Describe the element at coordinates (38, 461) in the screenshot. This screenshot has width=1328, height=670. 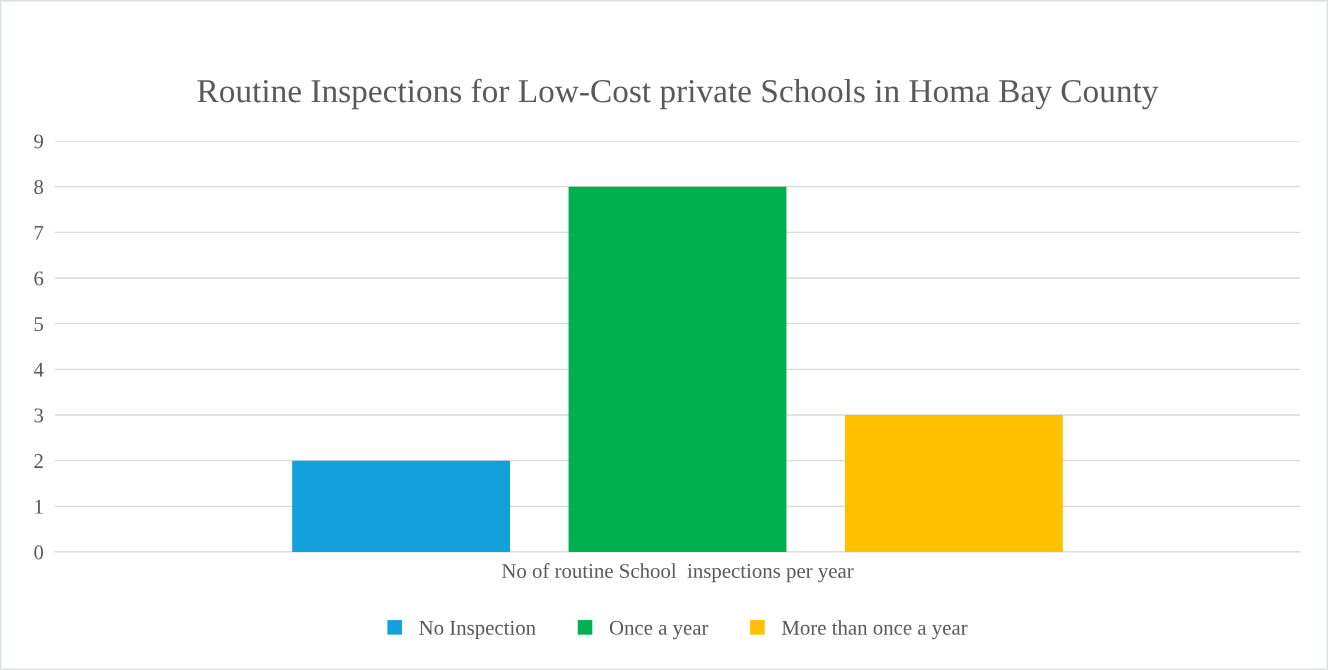
I see `y-tick-label: 2` at that location.